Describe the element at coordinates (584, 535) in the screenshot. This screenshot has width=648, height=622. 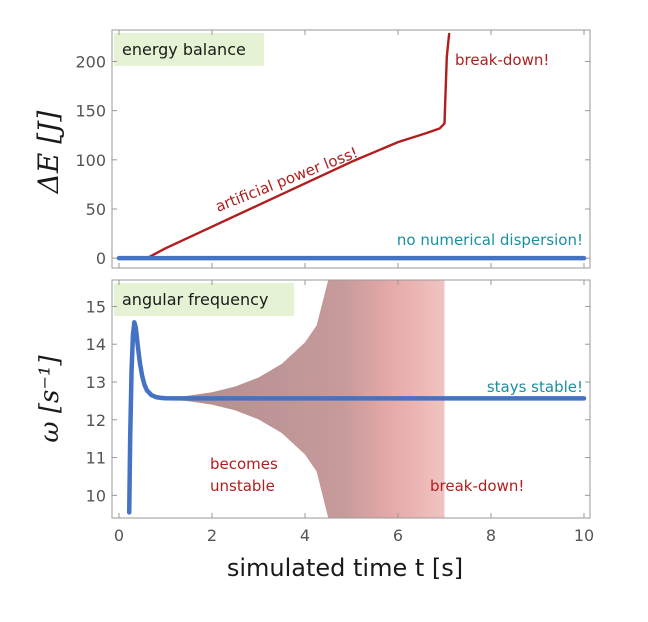
I see `x-tick-label: 10` at that location.